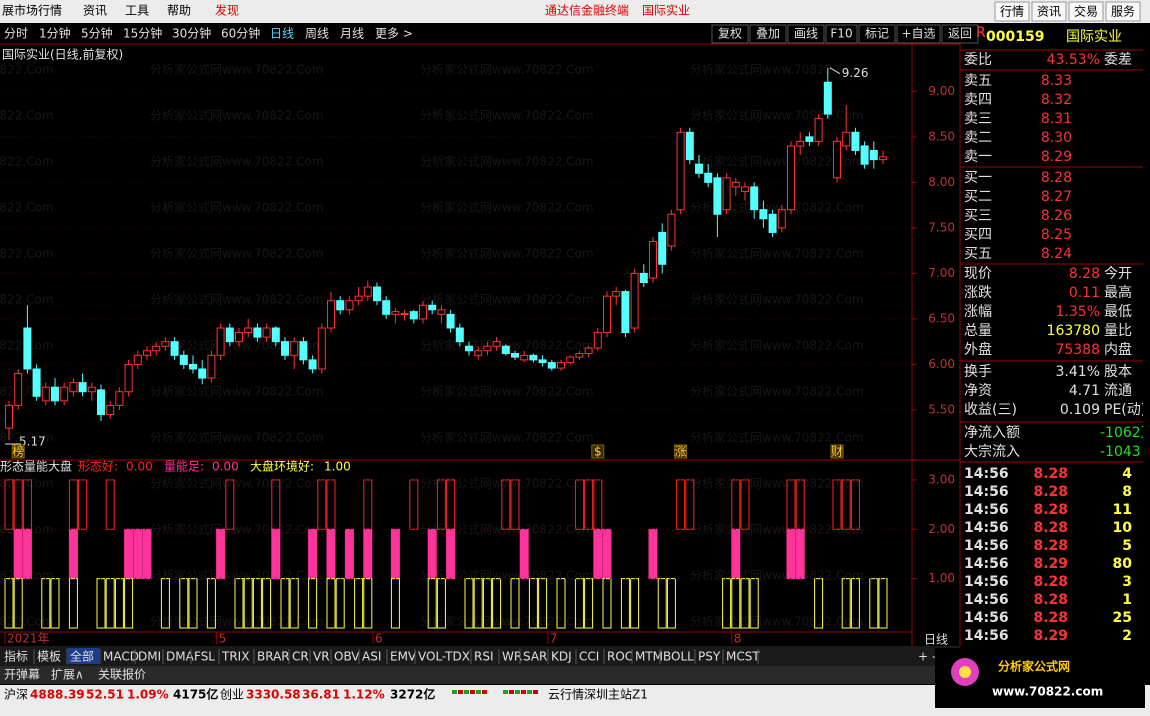  What do you see at coordinates (82, 656) in the screenshot?
I see `indicator-tab: 全部` at bounding box center [82, 656].